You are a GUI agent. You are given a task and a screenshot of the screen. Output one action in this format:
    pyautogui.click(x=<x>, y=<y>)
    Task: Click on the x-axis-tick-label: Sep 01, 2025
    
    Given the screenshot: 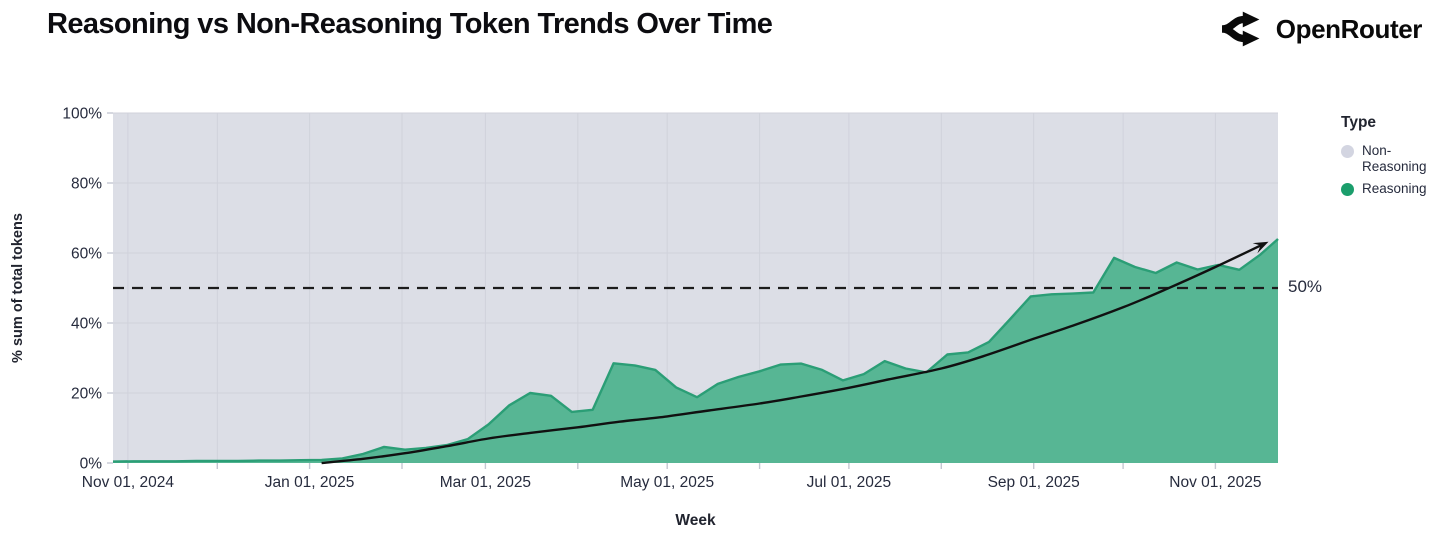 What is the action you would take?
    pyautogui.click(x=1034, y=482)
    